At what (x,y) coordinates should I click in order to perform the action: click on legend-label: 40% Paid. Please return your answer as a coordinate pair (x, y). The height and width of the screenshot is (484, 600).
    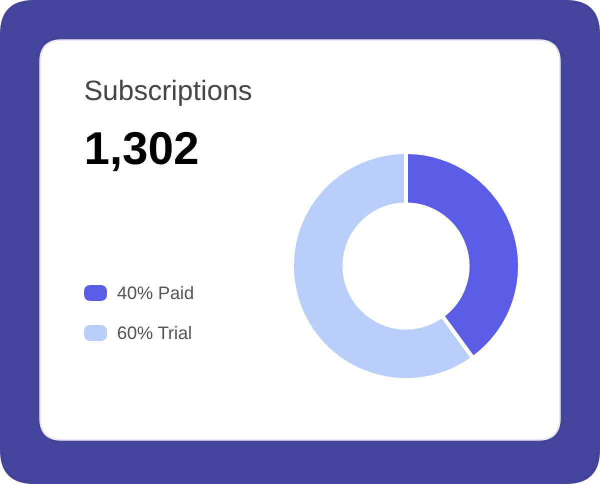
    Looking at the image, I should click on (155, 293).